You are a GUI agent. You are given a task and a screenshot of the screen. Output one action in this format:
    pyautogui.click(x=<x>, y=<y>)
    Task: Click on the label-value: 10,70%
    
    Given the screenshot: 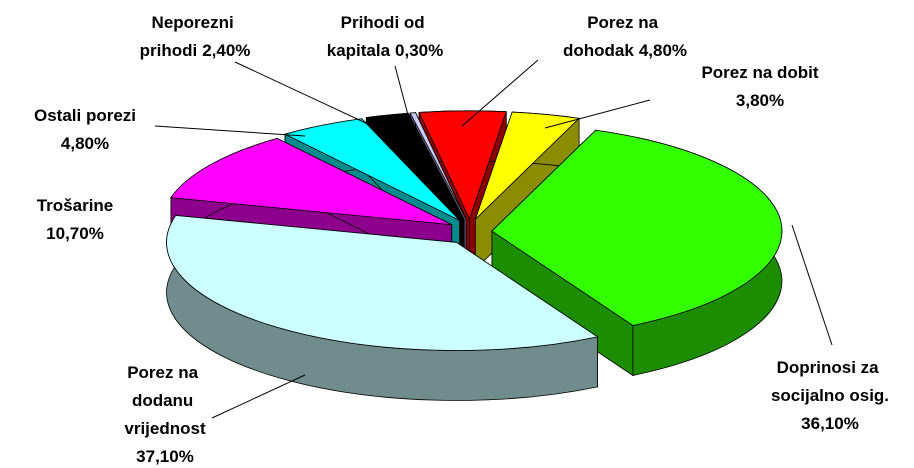 What is the action you would take?
    pyautogui.click(x=75, y=233)
    